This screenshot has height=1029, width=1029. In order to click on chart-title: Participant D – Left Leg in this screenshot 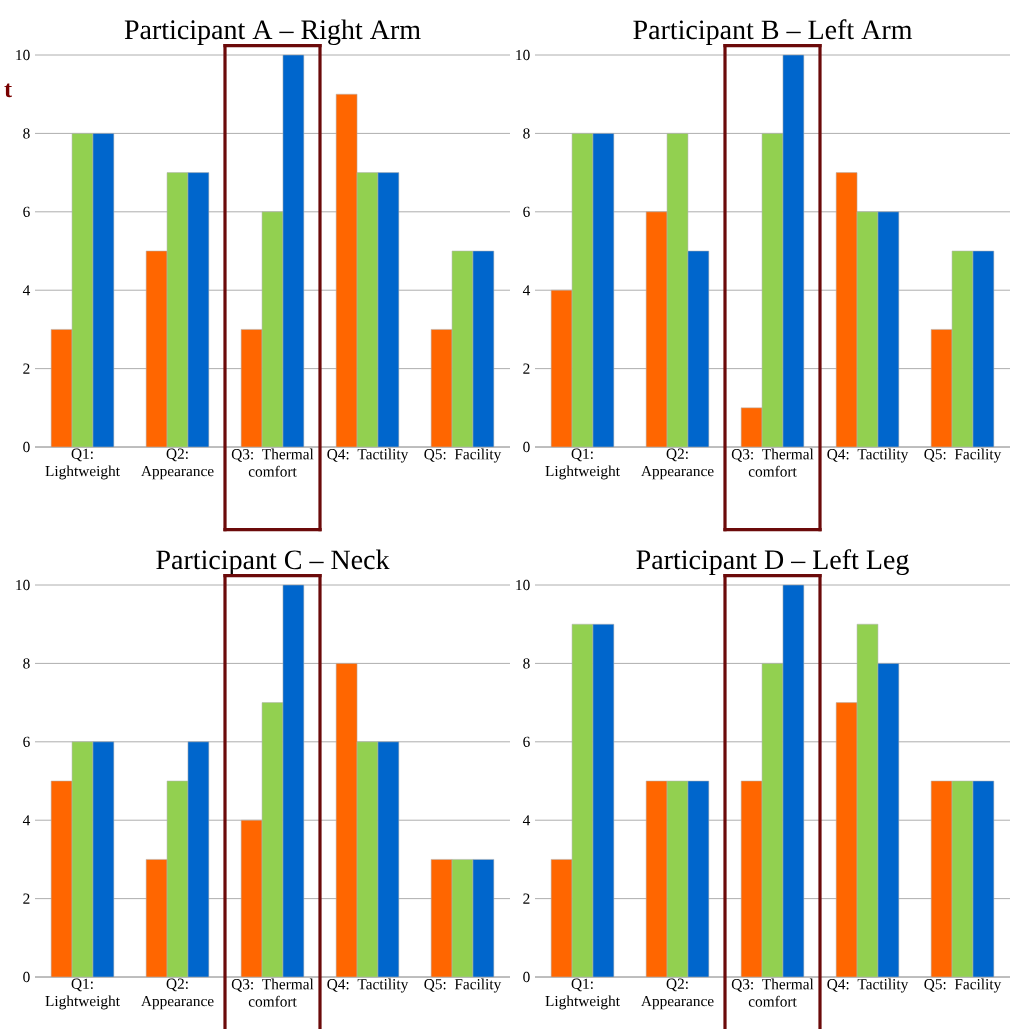, I will do `click(772, 562)`.